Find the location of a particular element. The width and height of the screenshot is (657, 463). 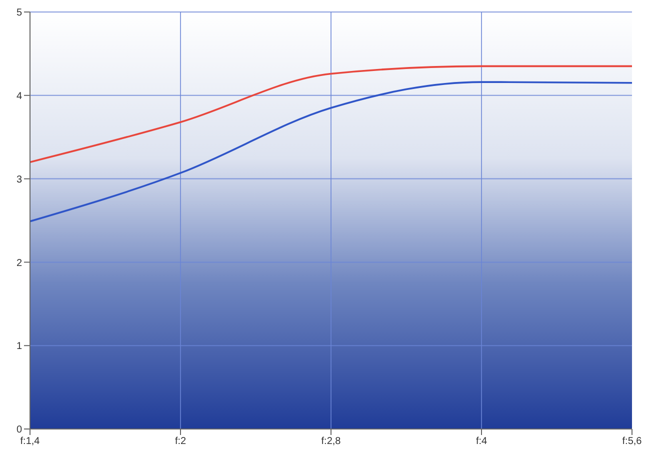

y-tick-label: 0 is located at coordinates (19, 430).